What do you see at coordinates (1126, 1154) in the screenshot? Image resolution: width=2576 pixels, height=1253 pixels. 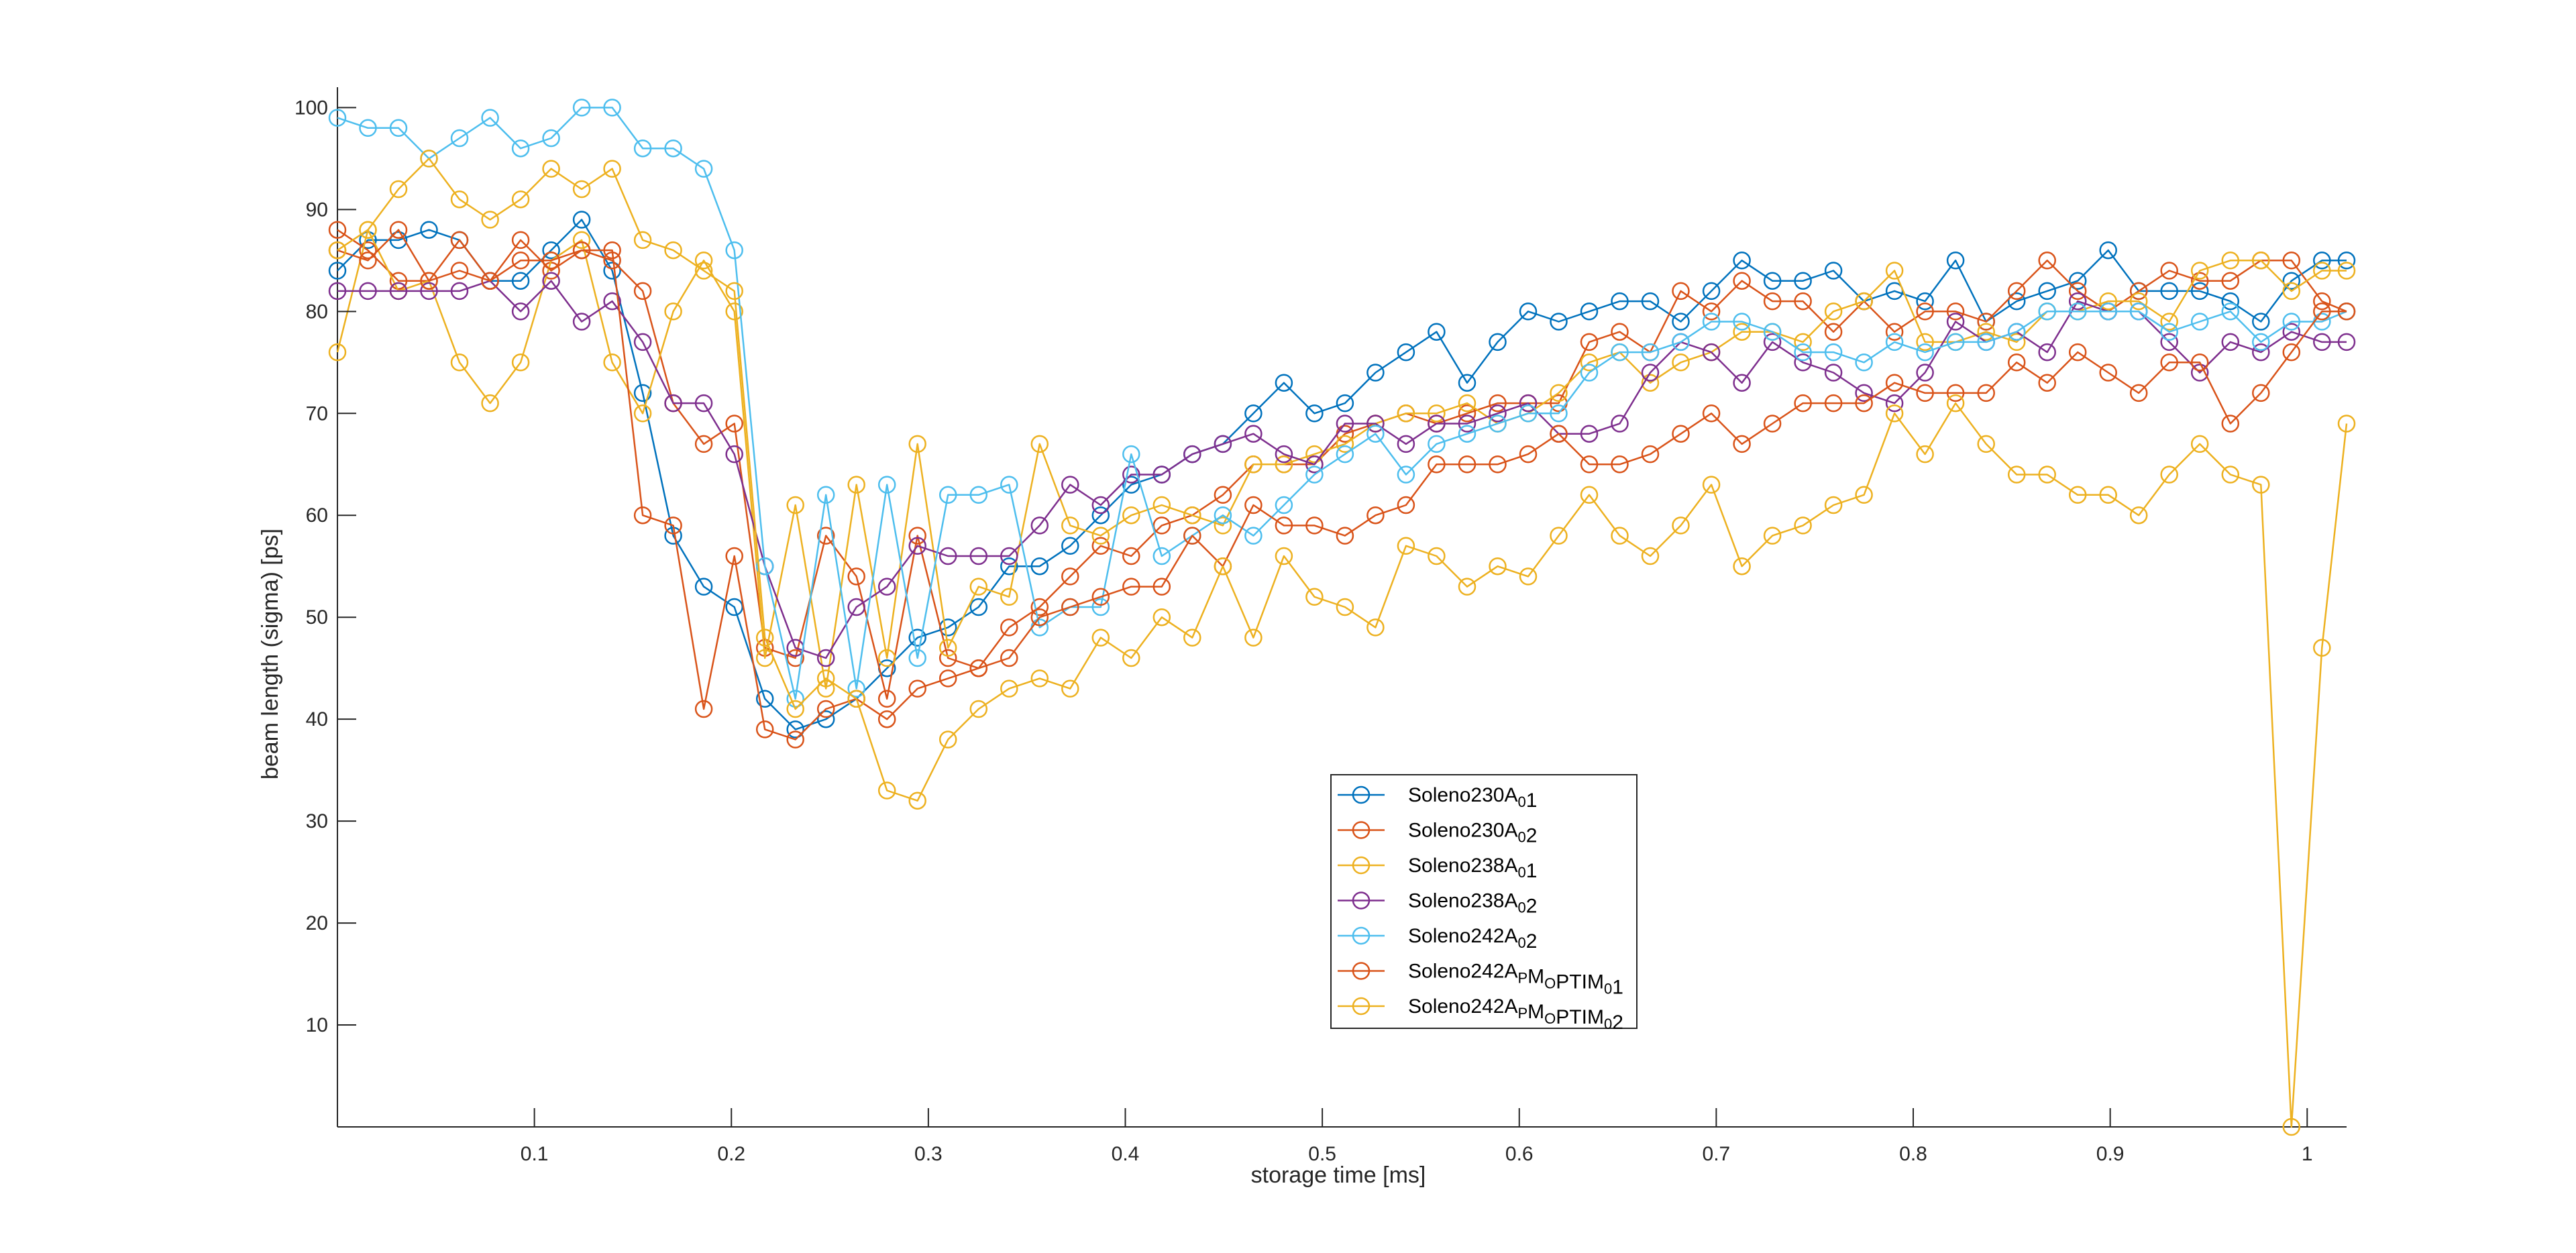 I see `x-tick-label: 0.4` at bounding box center [1126, 1154].